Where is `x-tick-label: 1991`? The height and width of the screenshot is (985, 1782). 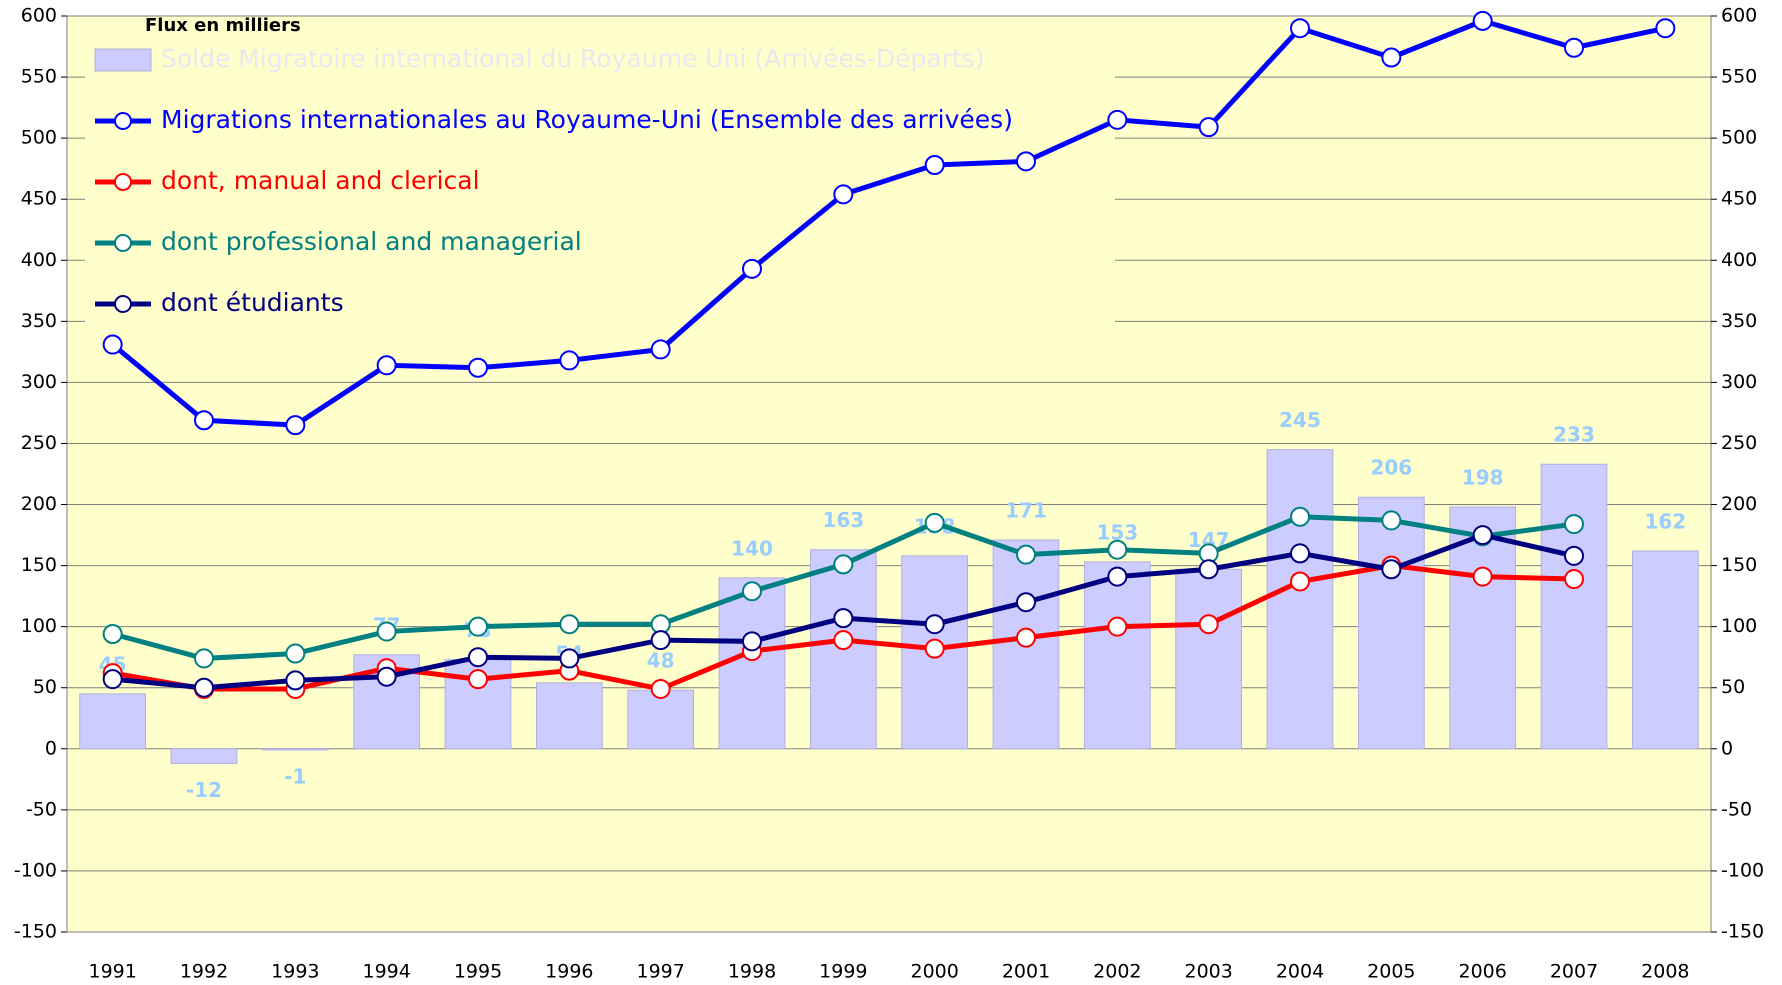
x-tick-label: 1991 is located at coordinates (112, 972).